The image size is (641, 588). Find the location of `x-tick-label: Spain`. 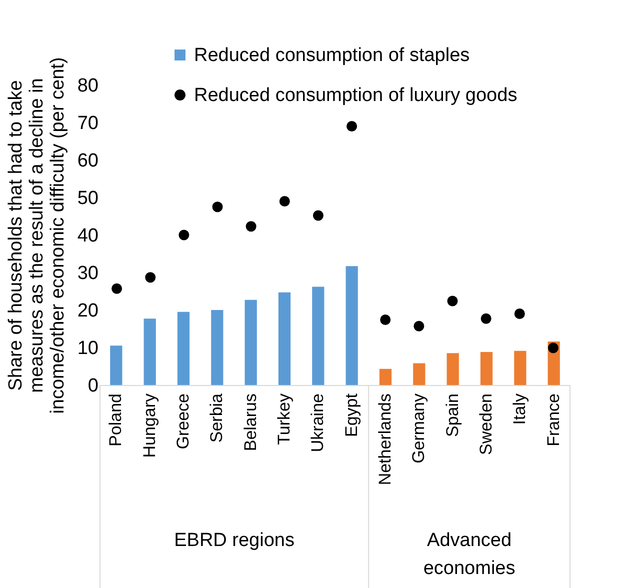

x-tick-label: Spain is located at coordinates (452, 415).